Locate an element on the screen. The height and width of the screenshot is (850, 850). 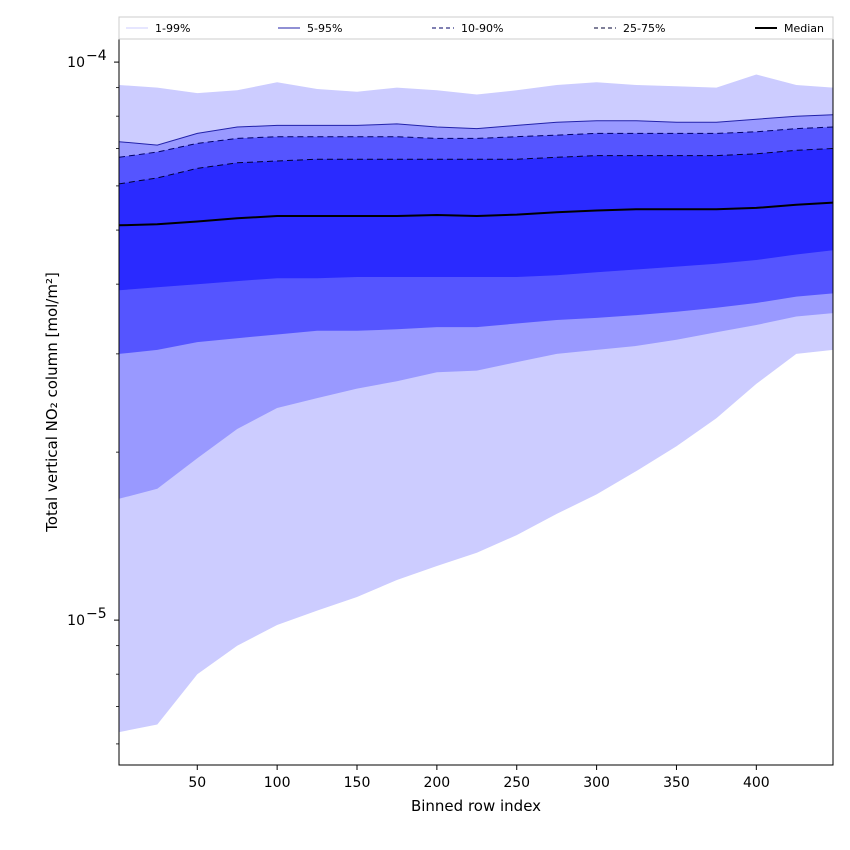
band-1-upper-line is located at coordinates (476, 130).